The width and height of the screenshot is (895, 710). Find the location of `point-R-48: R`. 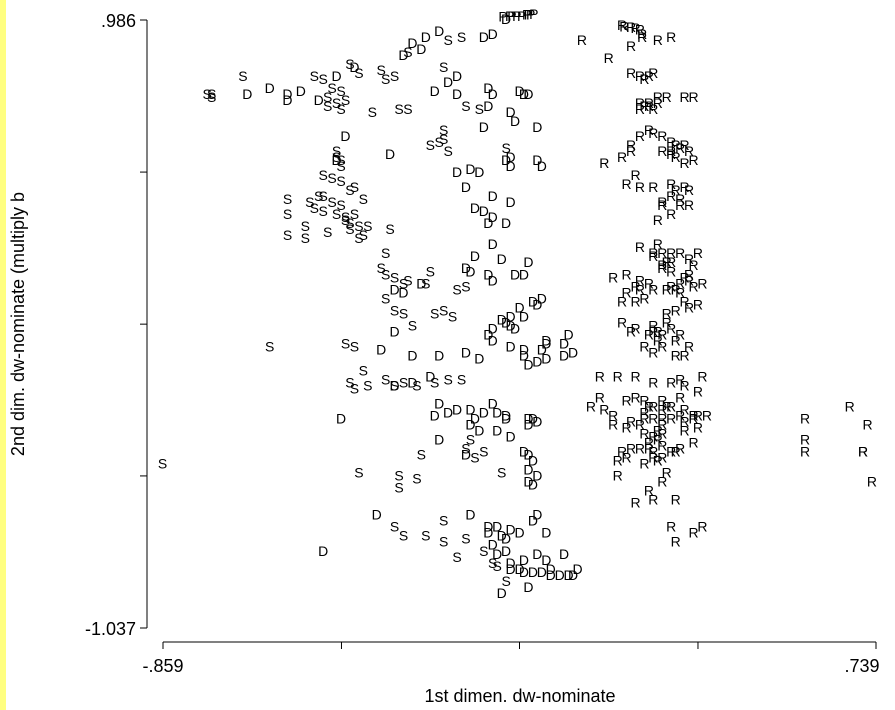

point-R-48: R is located at coordinates (627, 184).